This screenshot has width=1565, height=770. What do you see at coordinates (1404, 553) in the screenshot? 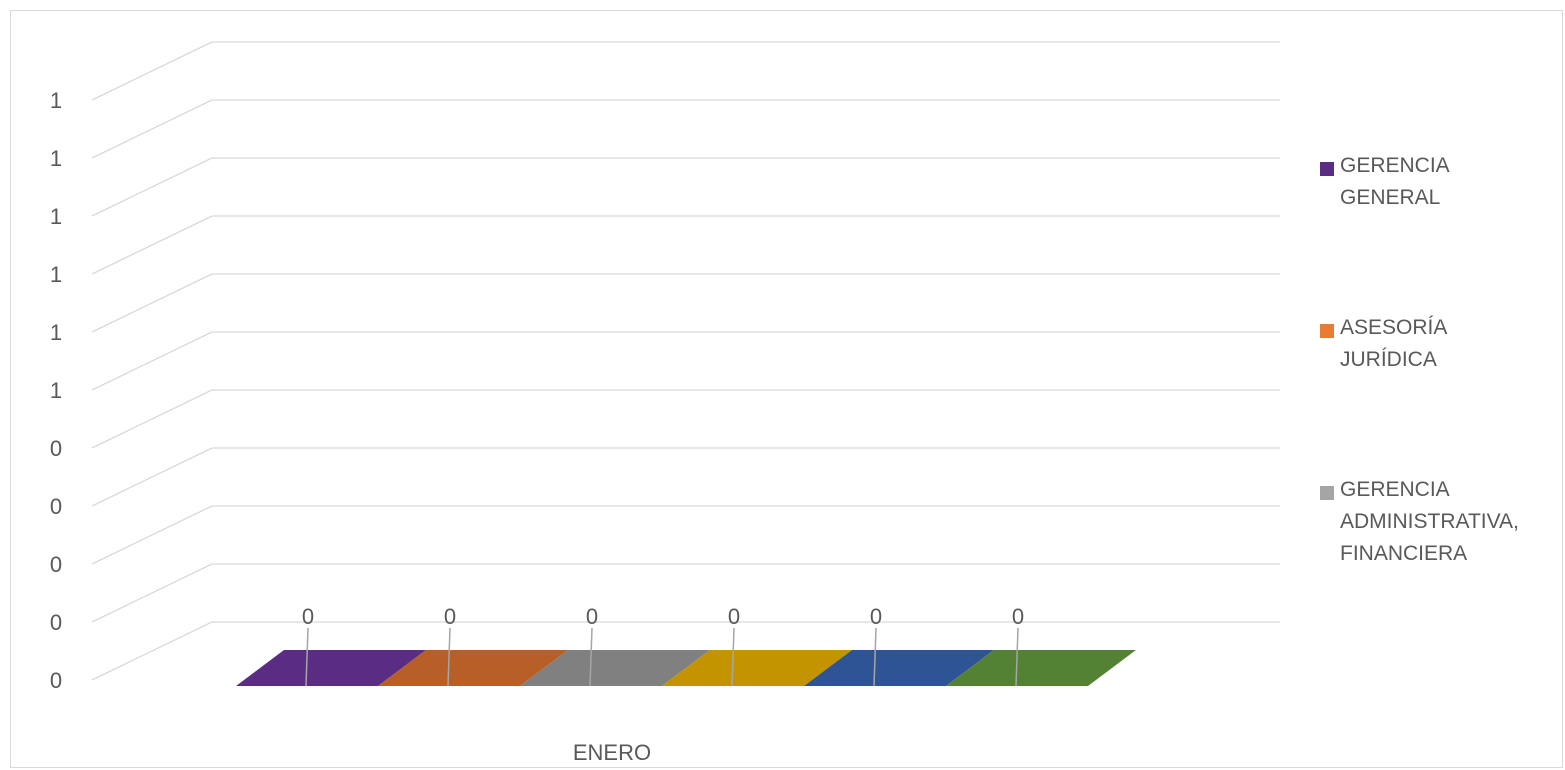
I see `legend-label-line: FINANCIERA` at bounding box center [1404, 553].